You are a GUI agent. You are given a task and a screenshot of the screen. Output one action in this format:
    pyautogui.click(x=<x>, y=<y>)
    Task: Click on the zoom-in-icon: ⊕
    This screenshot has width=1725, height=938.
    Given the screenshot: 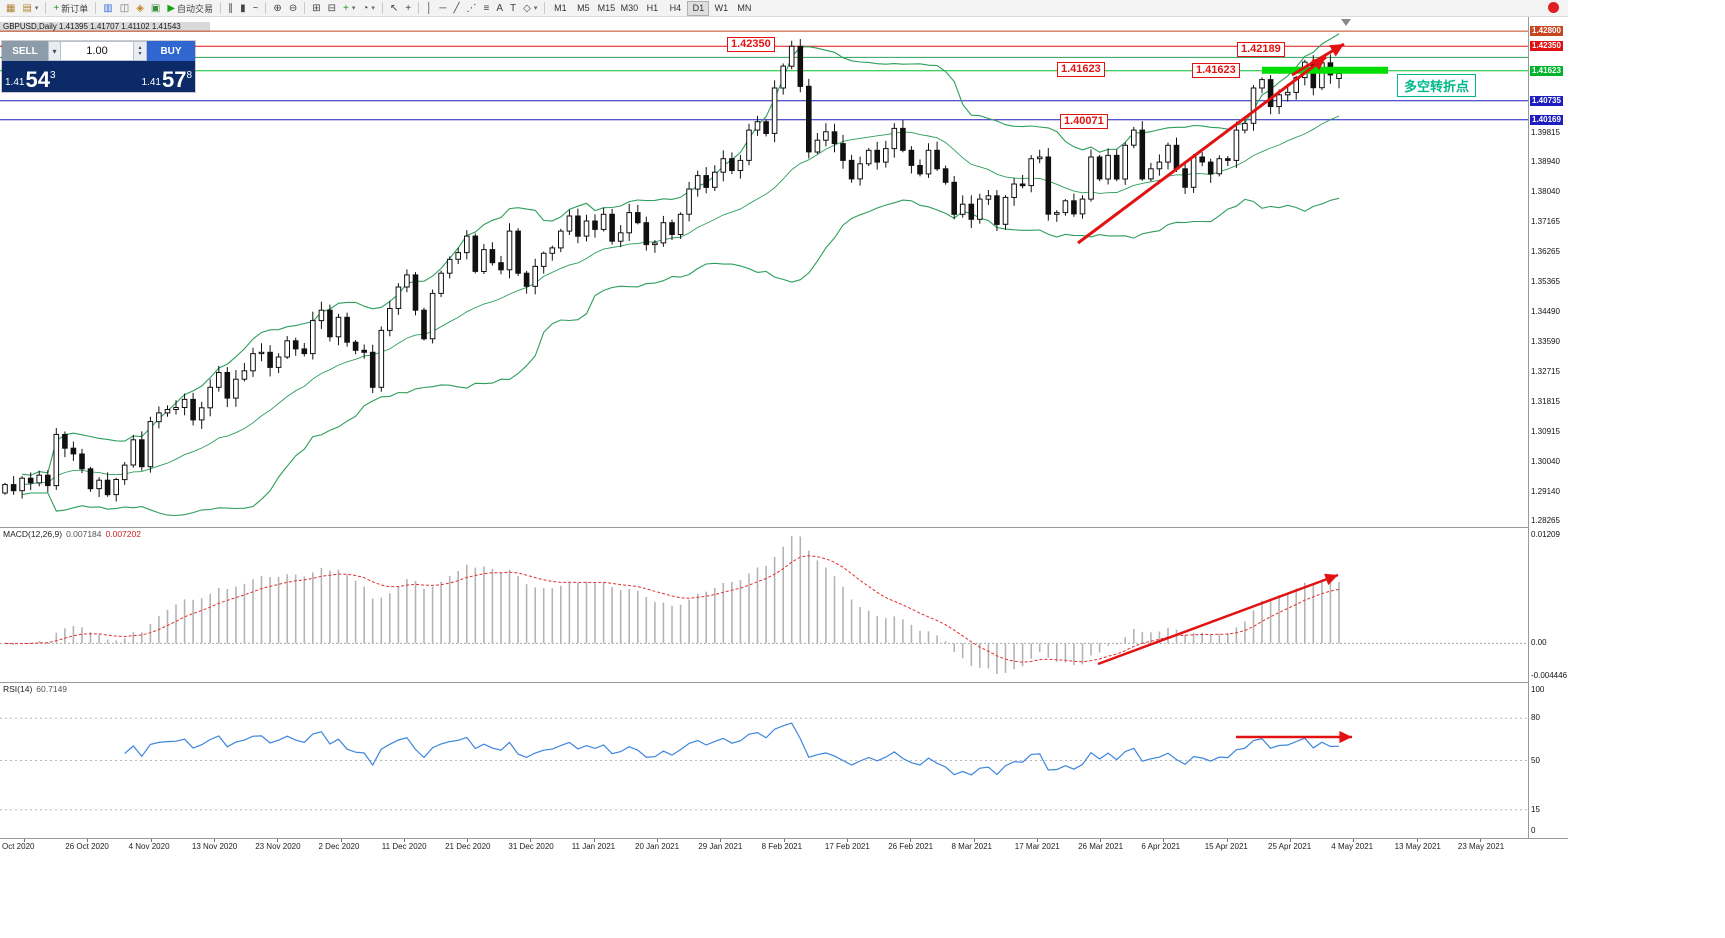 What is the action you would take?
    pyautogui.click(x=277, y=8)
    